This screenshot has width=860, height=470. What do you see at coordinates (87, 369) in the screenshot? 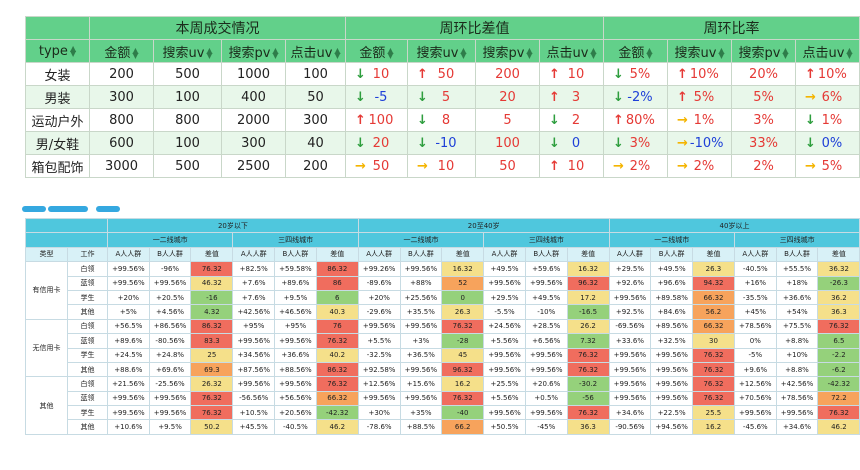
I see `job-label: 其他` at bounding box center [87, 369].